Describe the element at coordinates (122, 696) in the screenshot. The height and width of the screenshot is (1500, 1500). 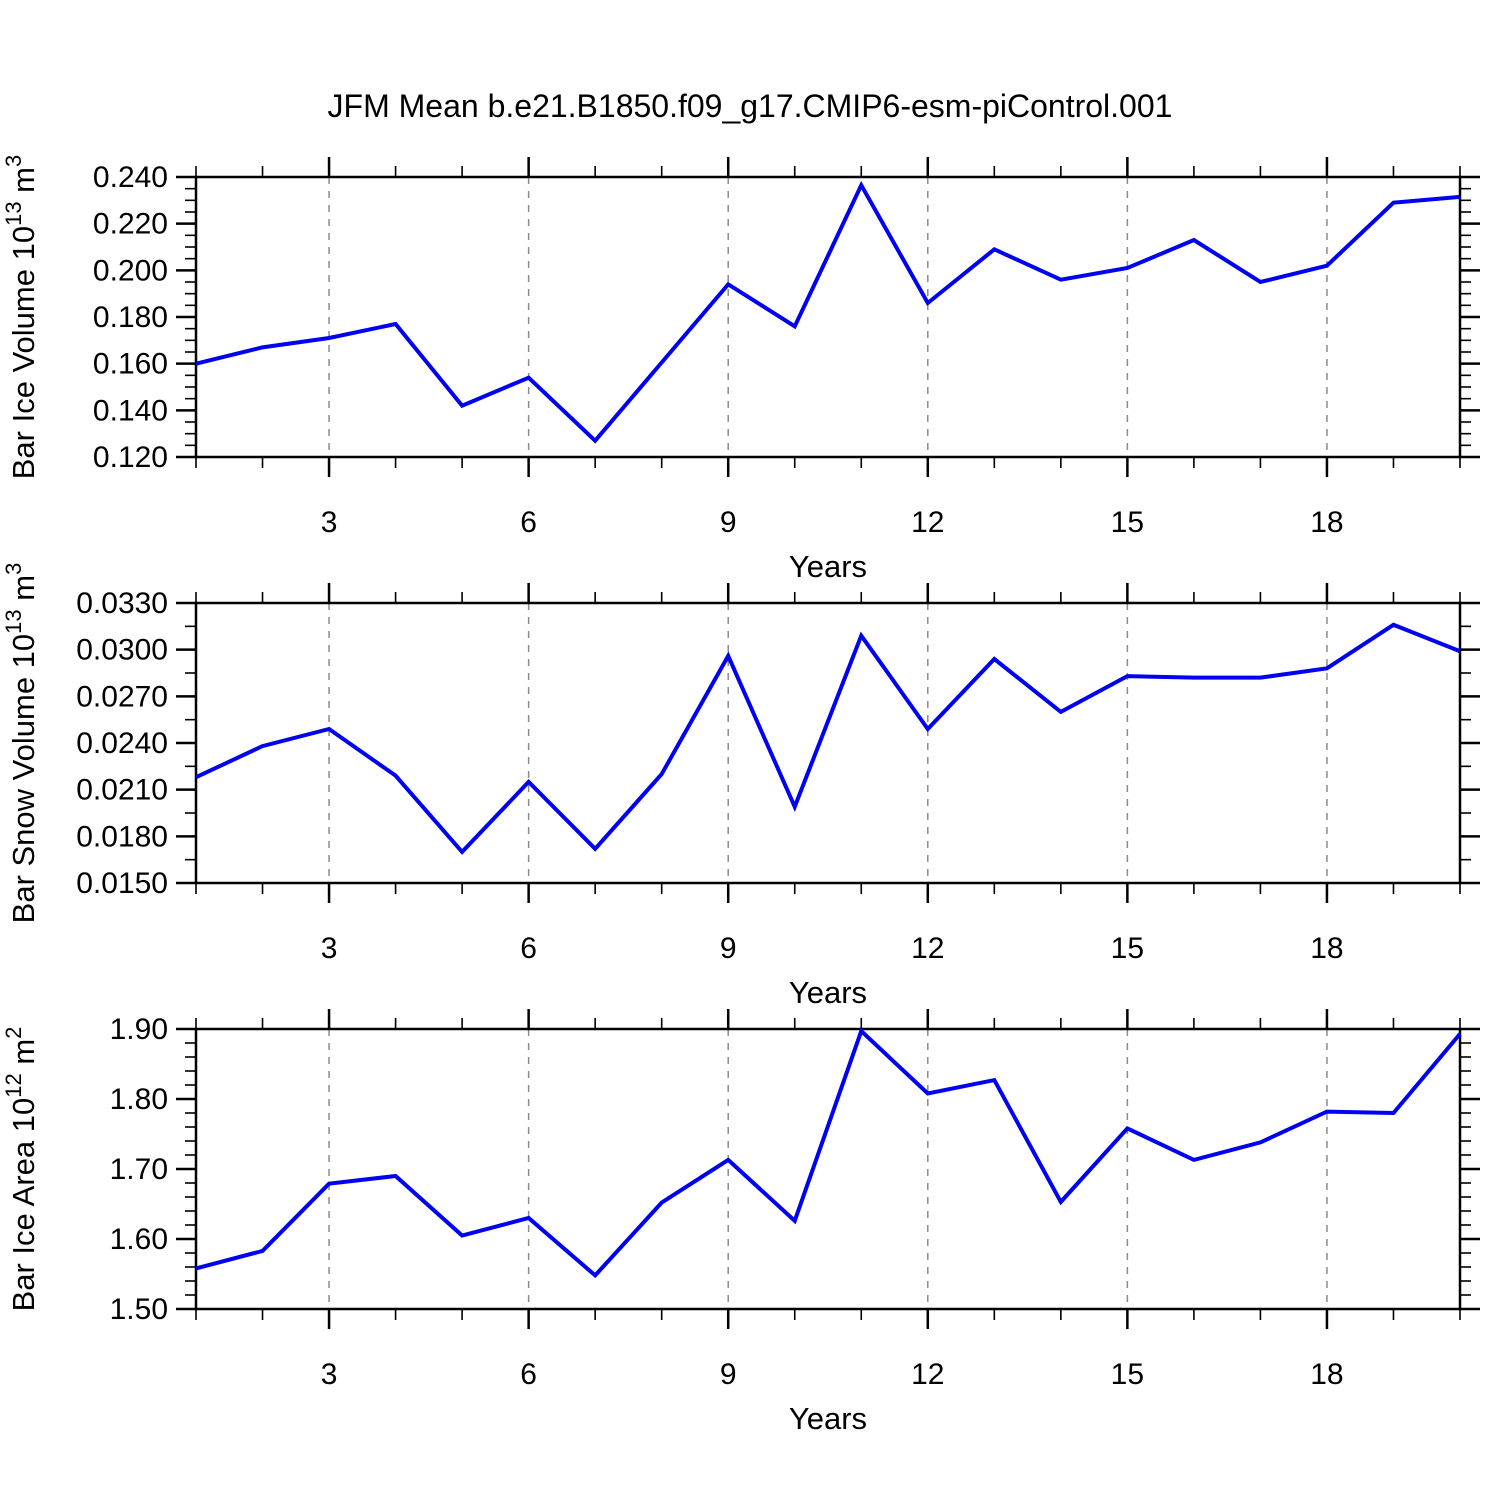
I see `y-tick-label: 0.0270` at that location.